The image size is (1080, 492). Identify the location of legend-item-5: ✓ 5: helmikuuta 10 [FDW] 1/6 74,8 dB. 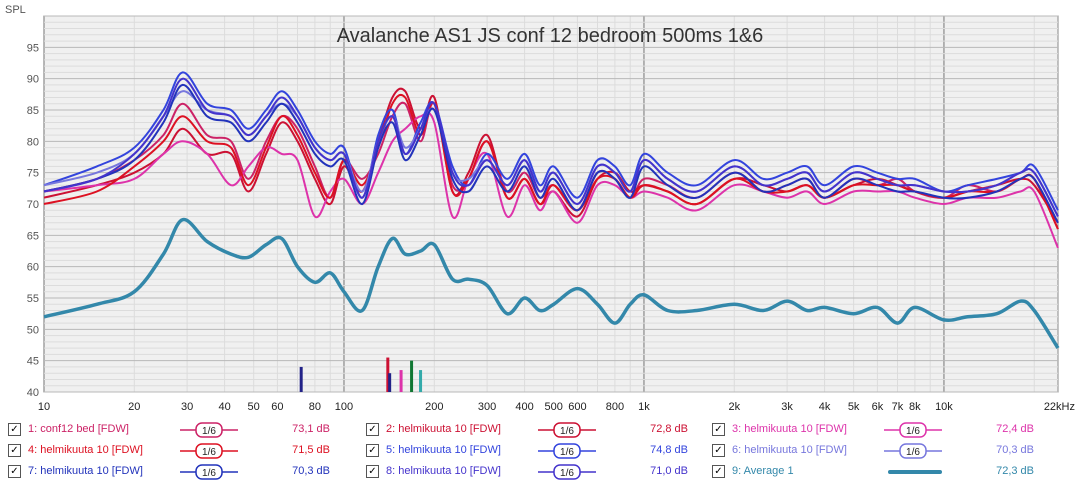
(543, 451).